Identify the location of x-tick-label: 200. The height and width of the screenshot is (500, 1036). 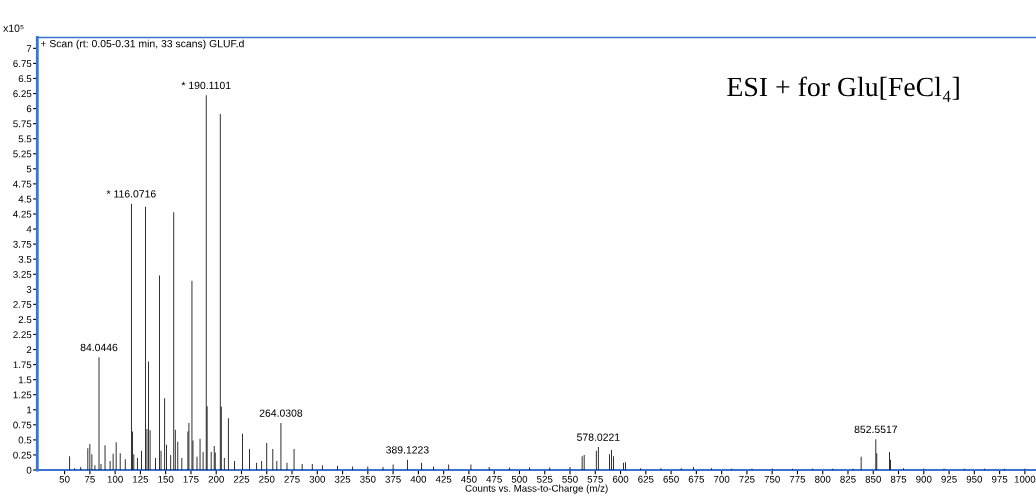
(216, 479).